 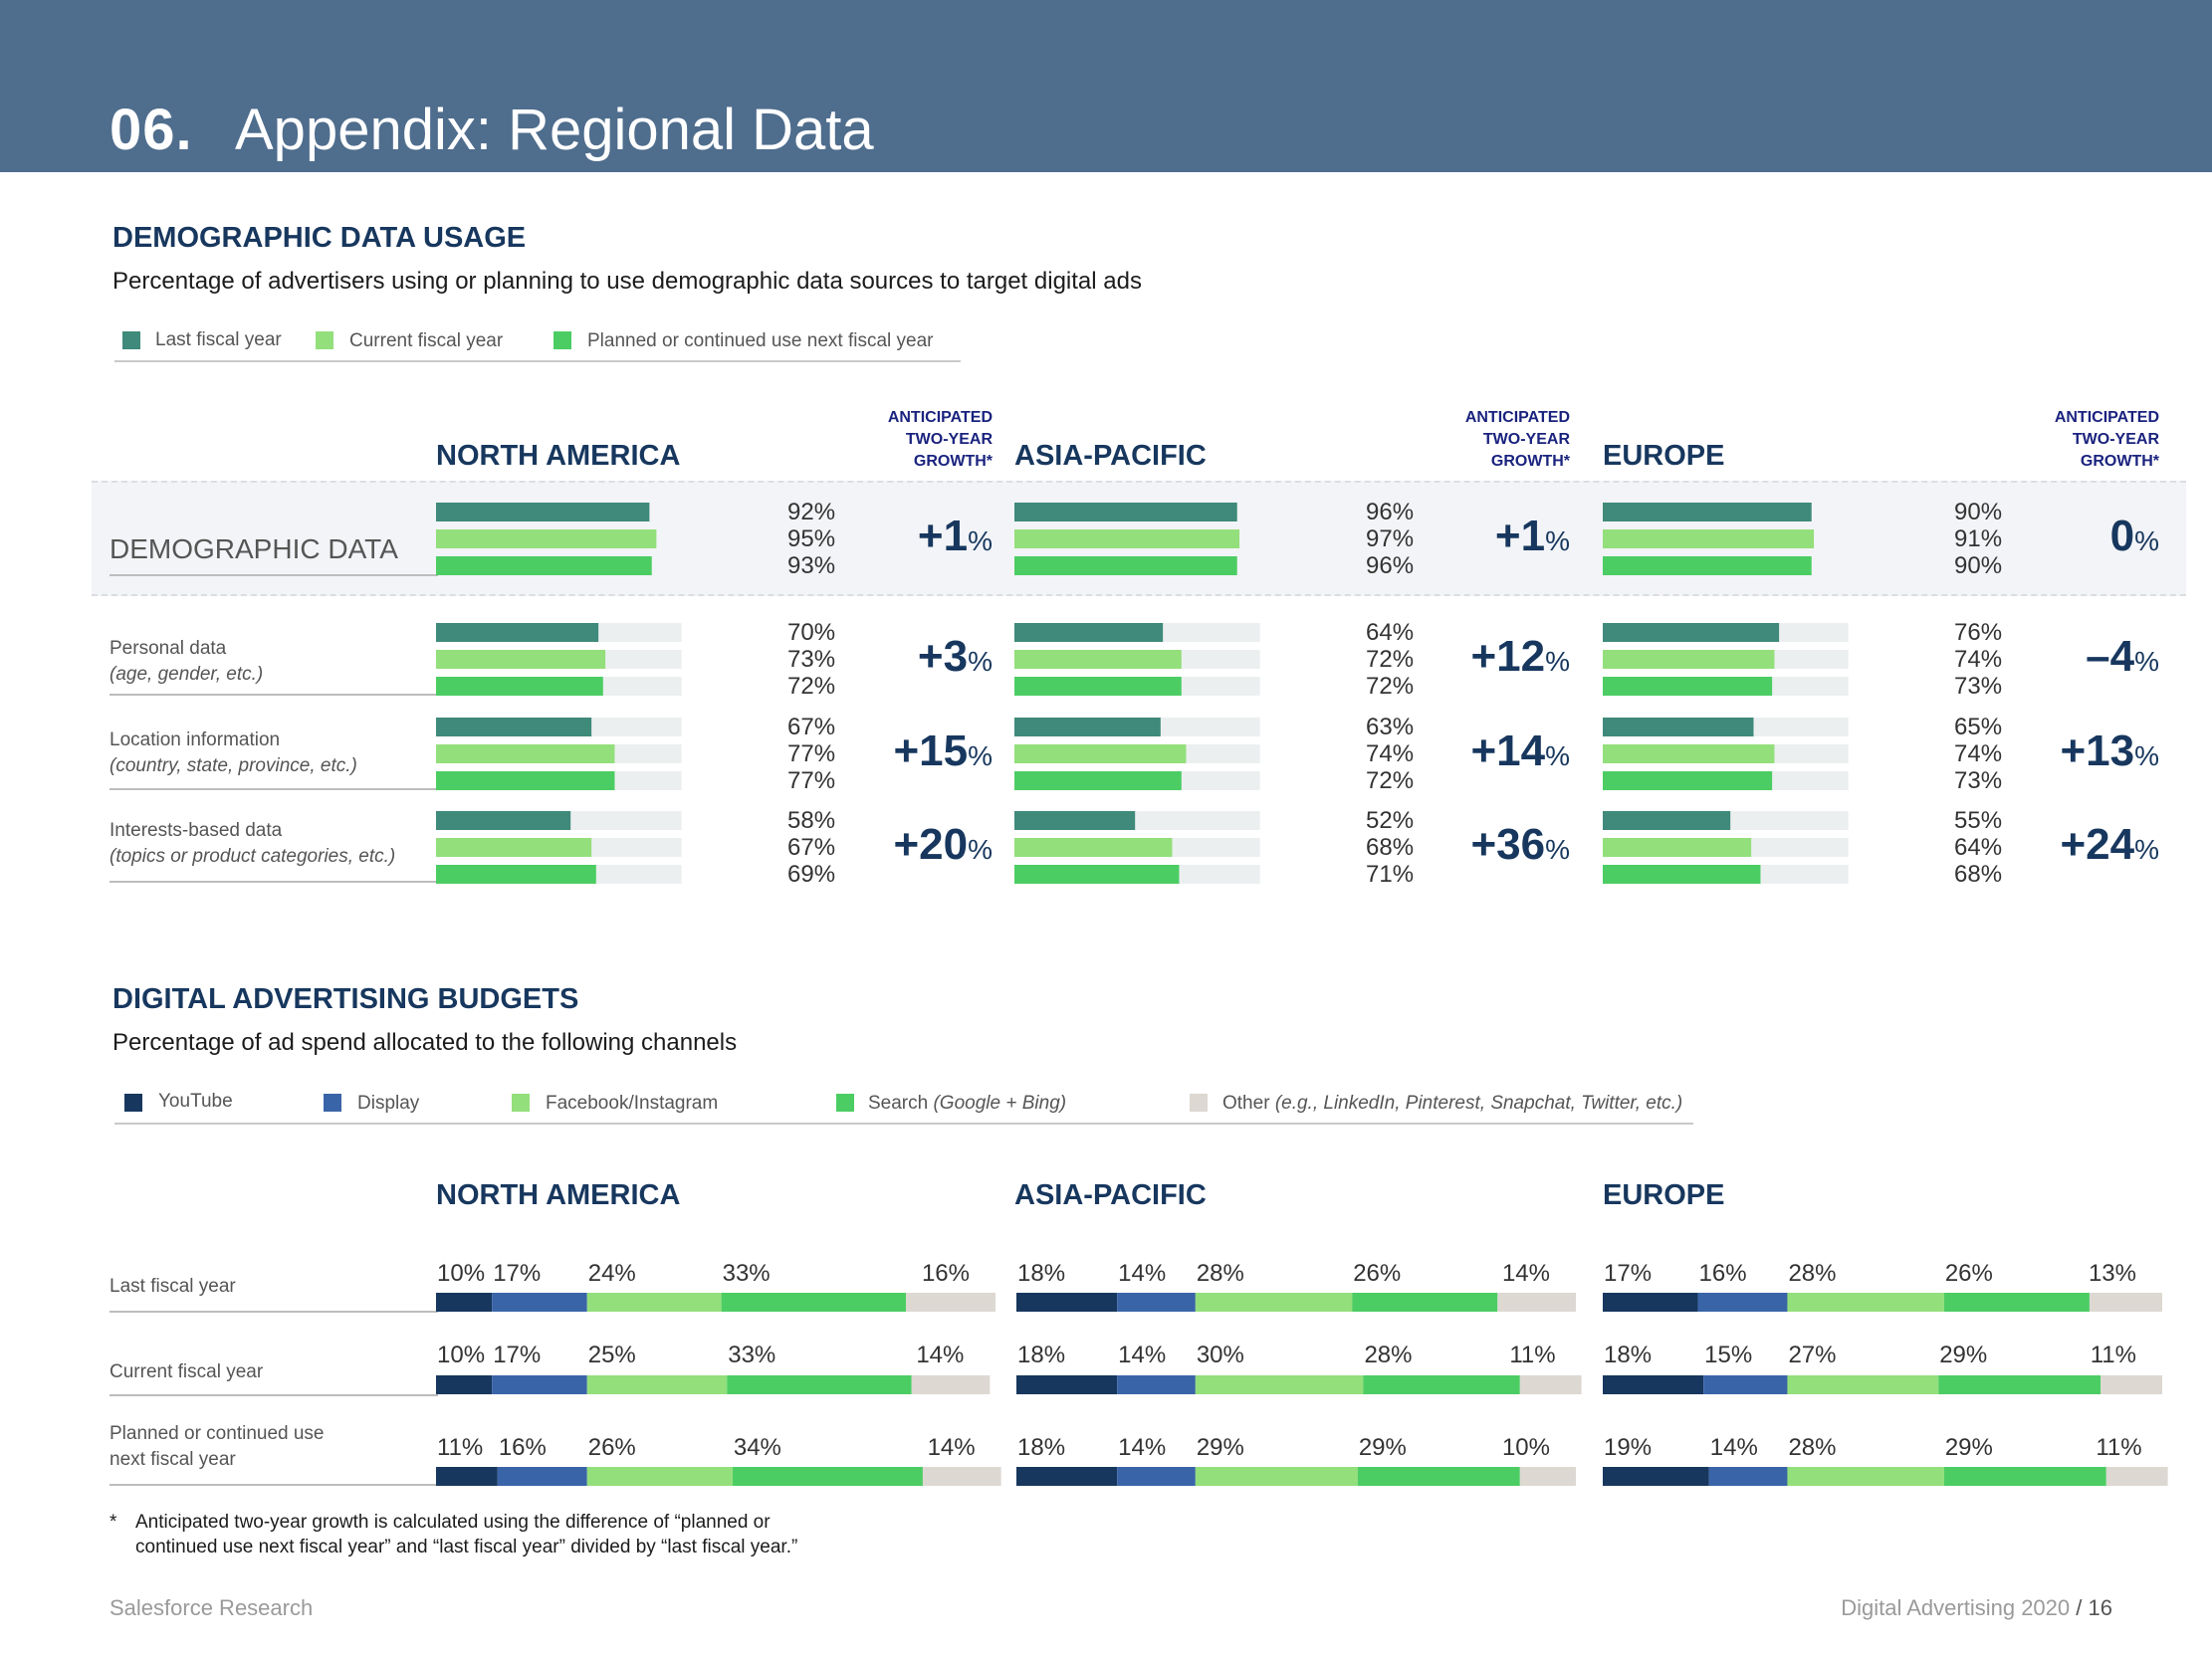 I want to click on legend-label-search-main: Search, so click(x=898, y=1103).